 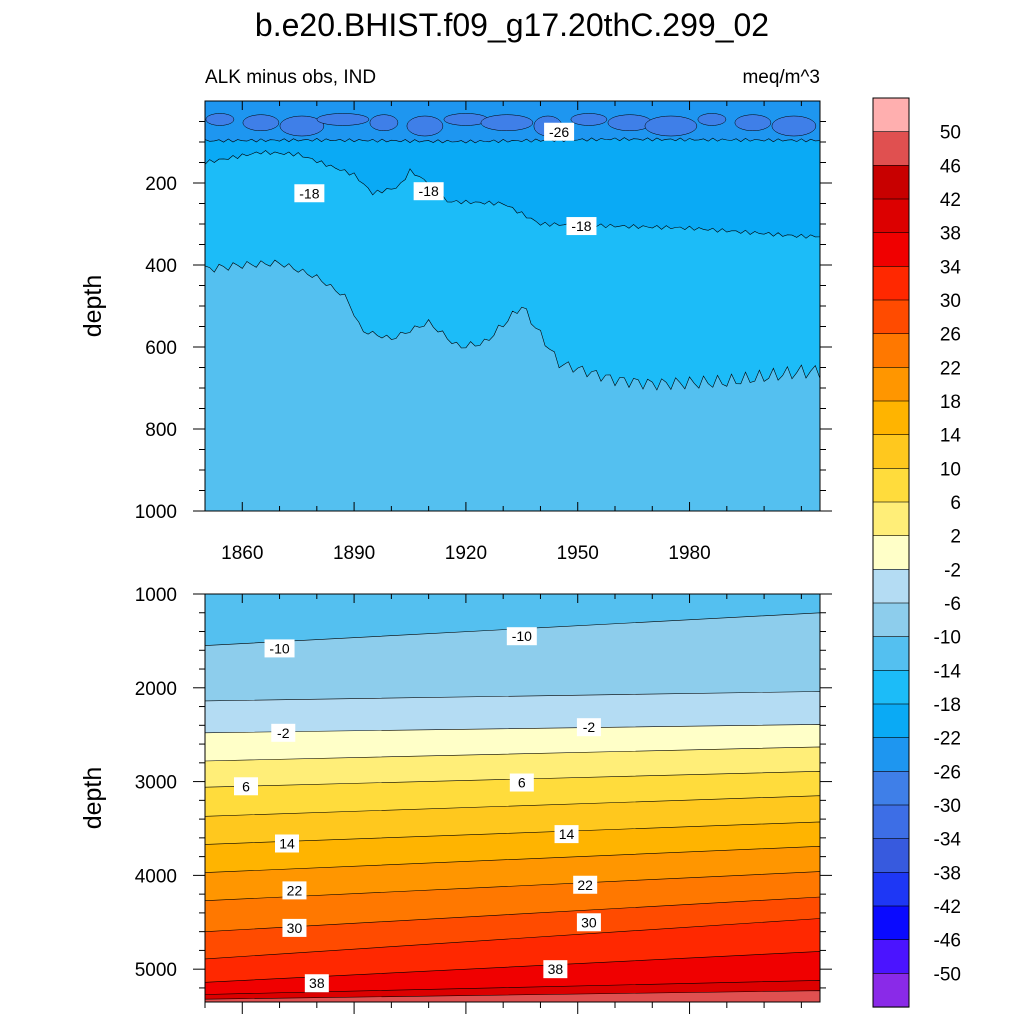 What do you see at coordinates (951, 267) in the screenshot?
I see `colorbar-label: 34` at bounding box center [951, 267].